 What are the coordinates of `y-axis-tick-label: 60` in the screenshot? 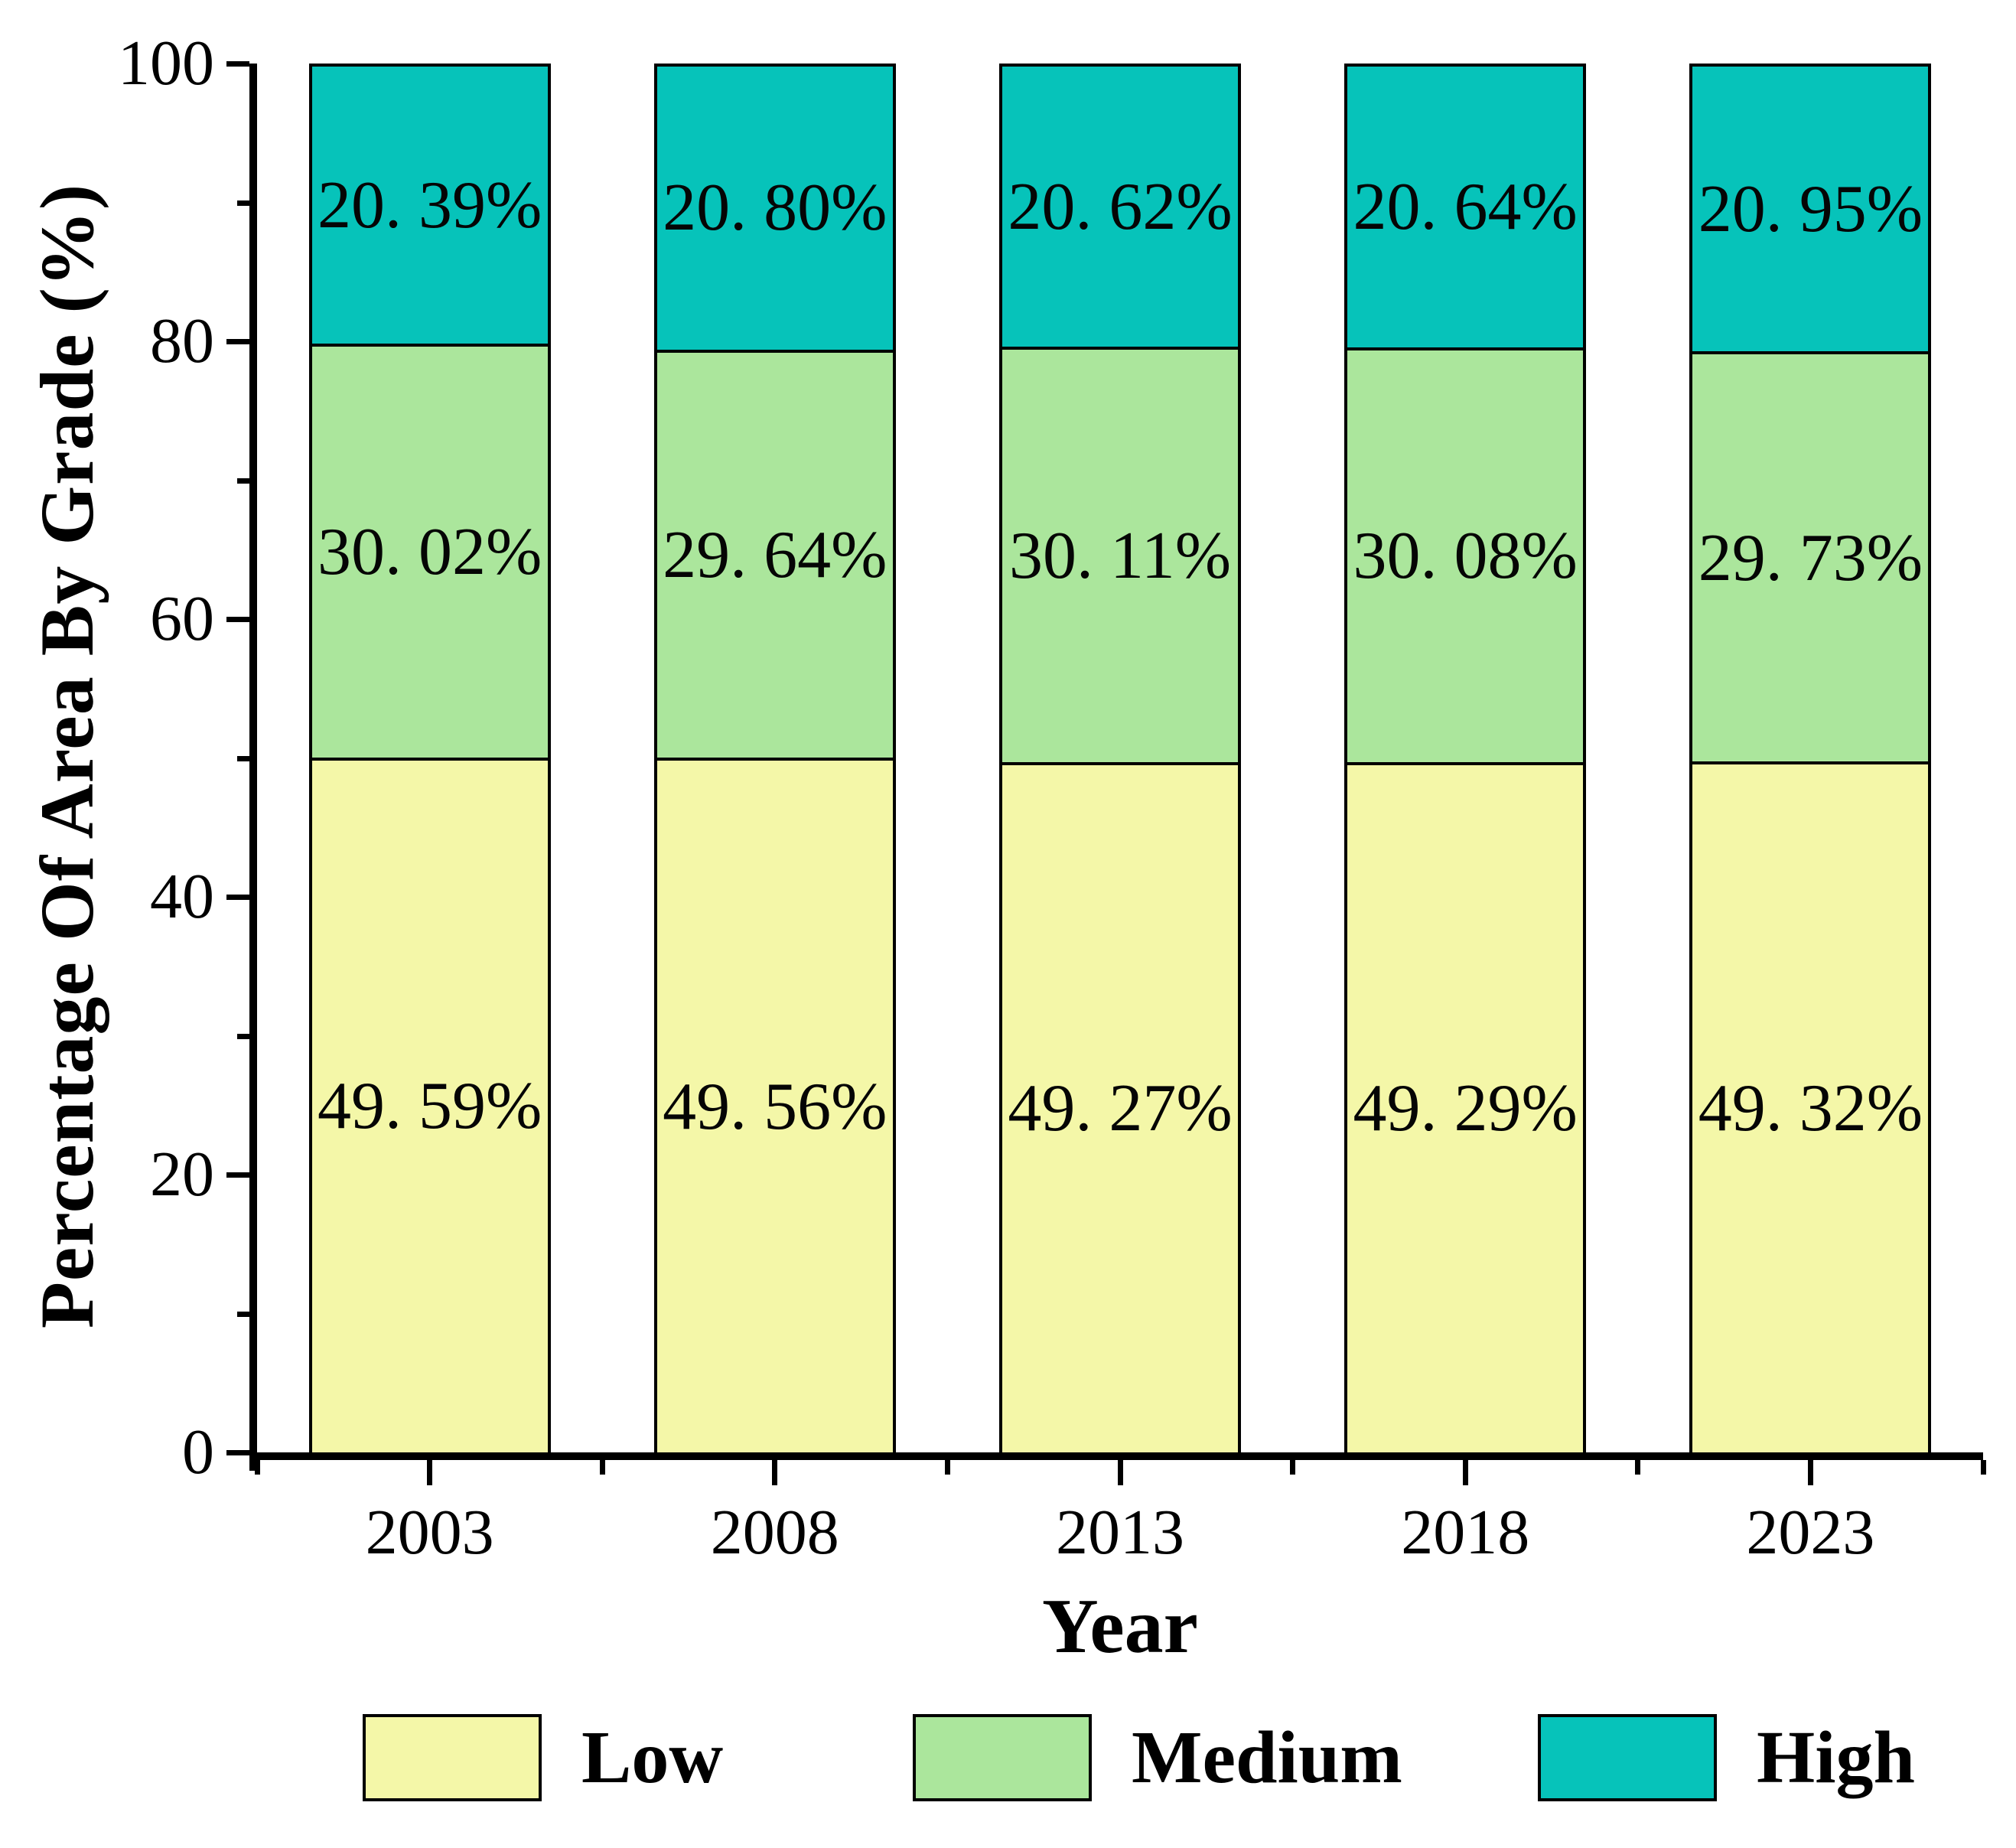 It's located at (182, 618).